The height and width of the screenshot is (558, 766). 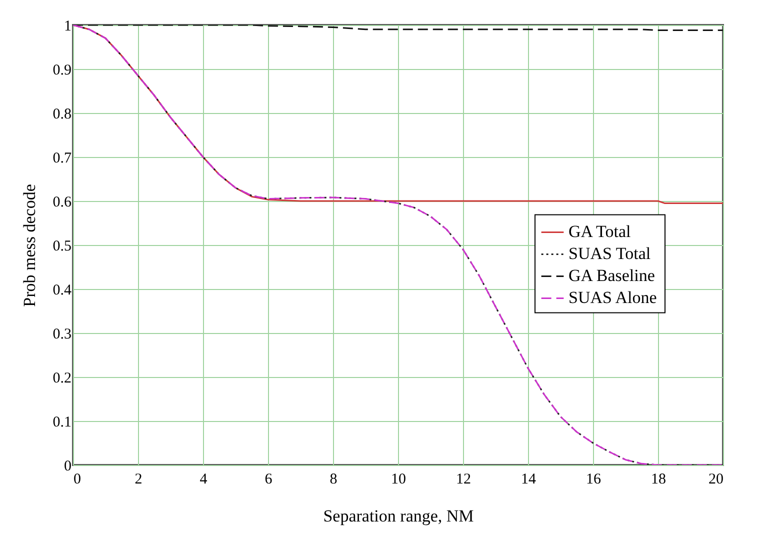 I want to click on x-tick-label: 16, so click(x=594, y=480).